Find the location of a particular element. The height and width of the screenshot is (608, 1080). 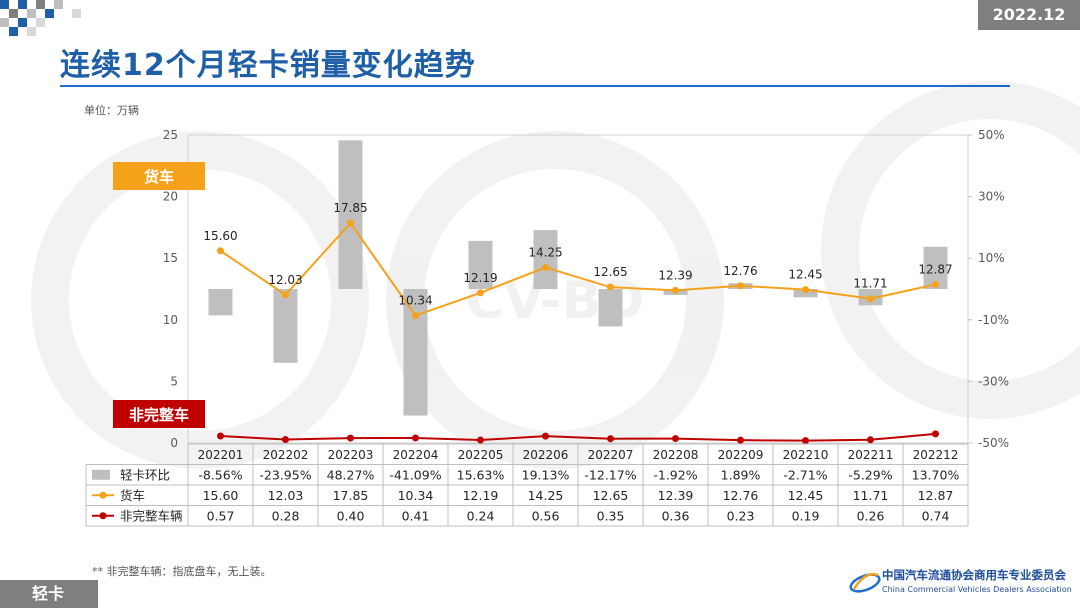

table-cell: 12.65 is located at coordinates (611, 495).